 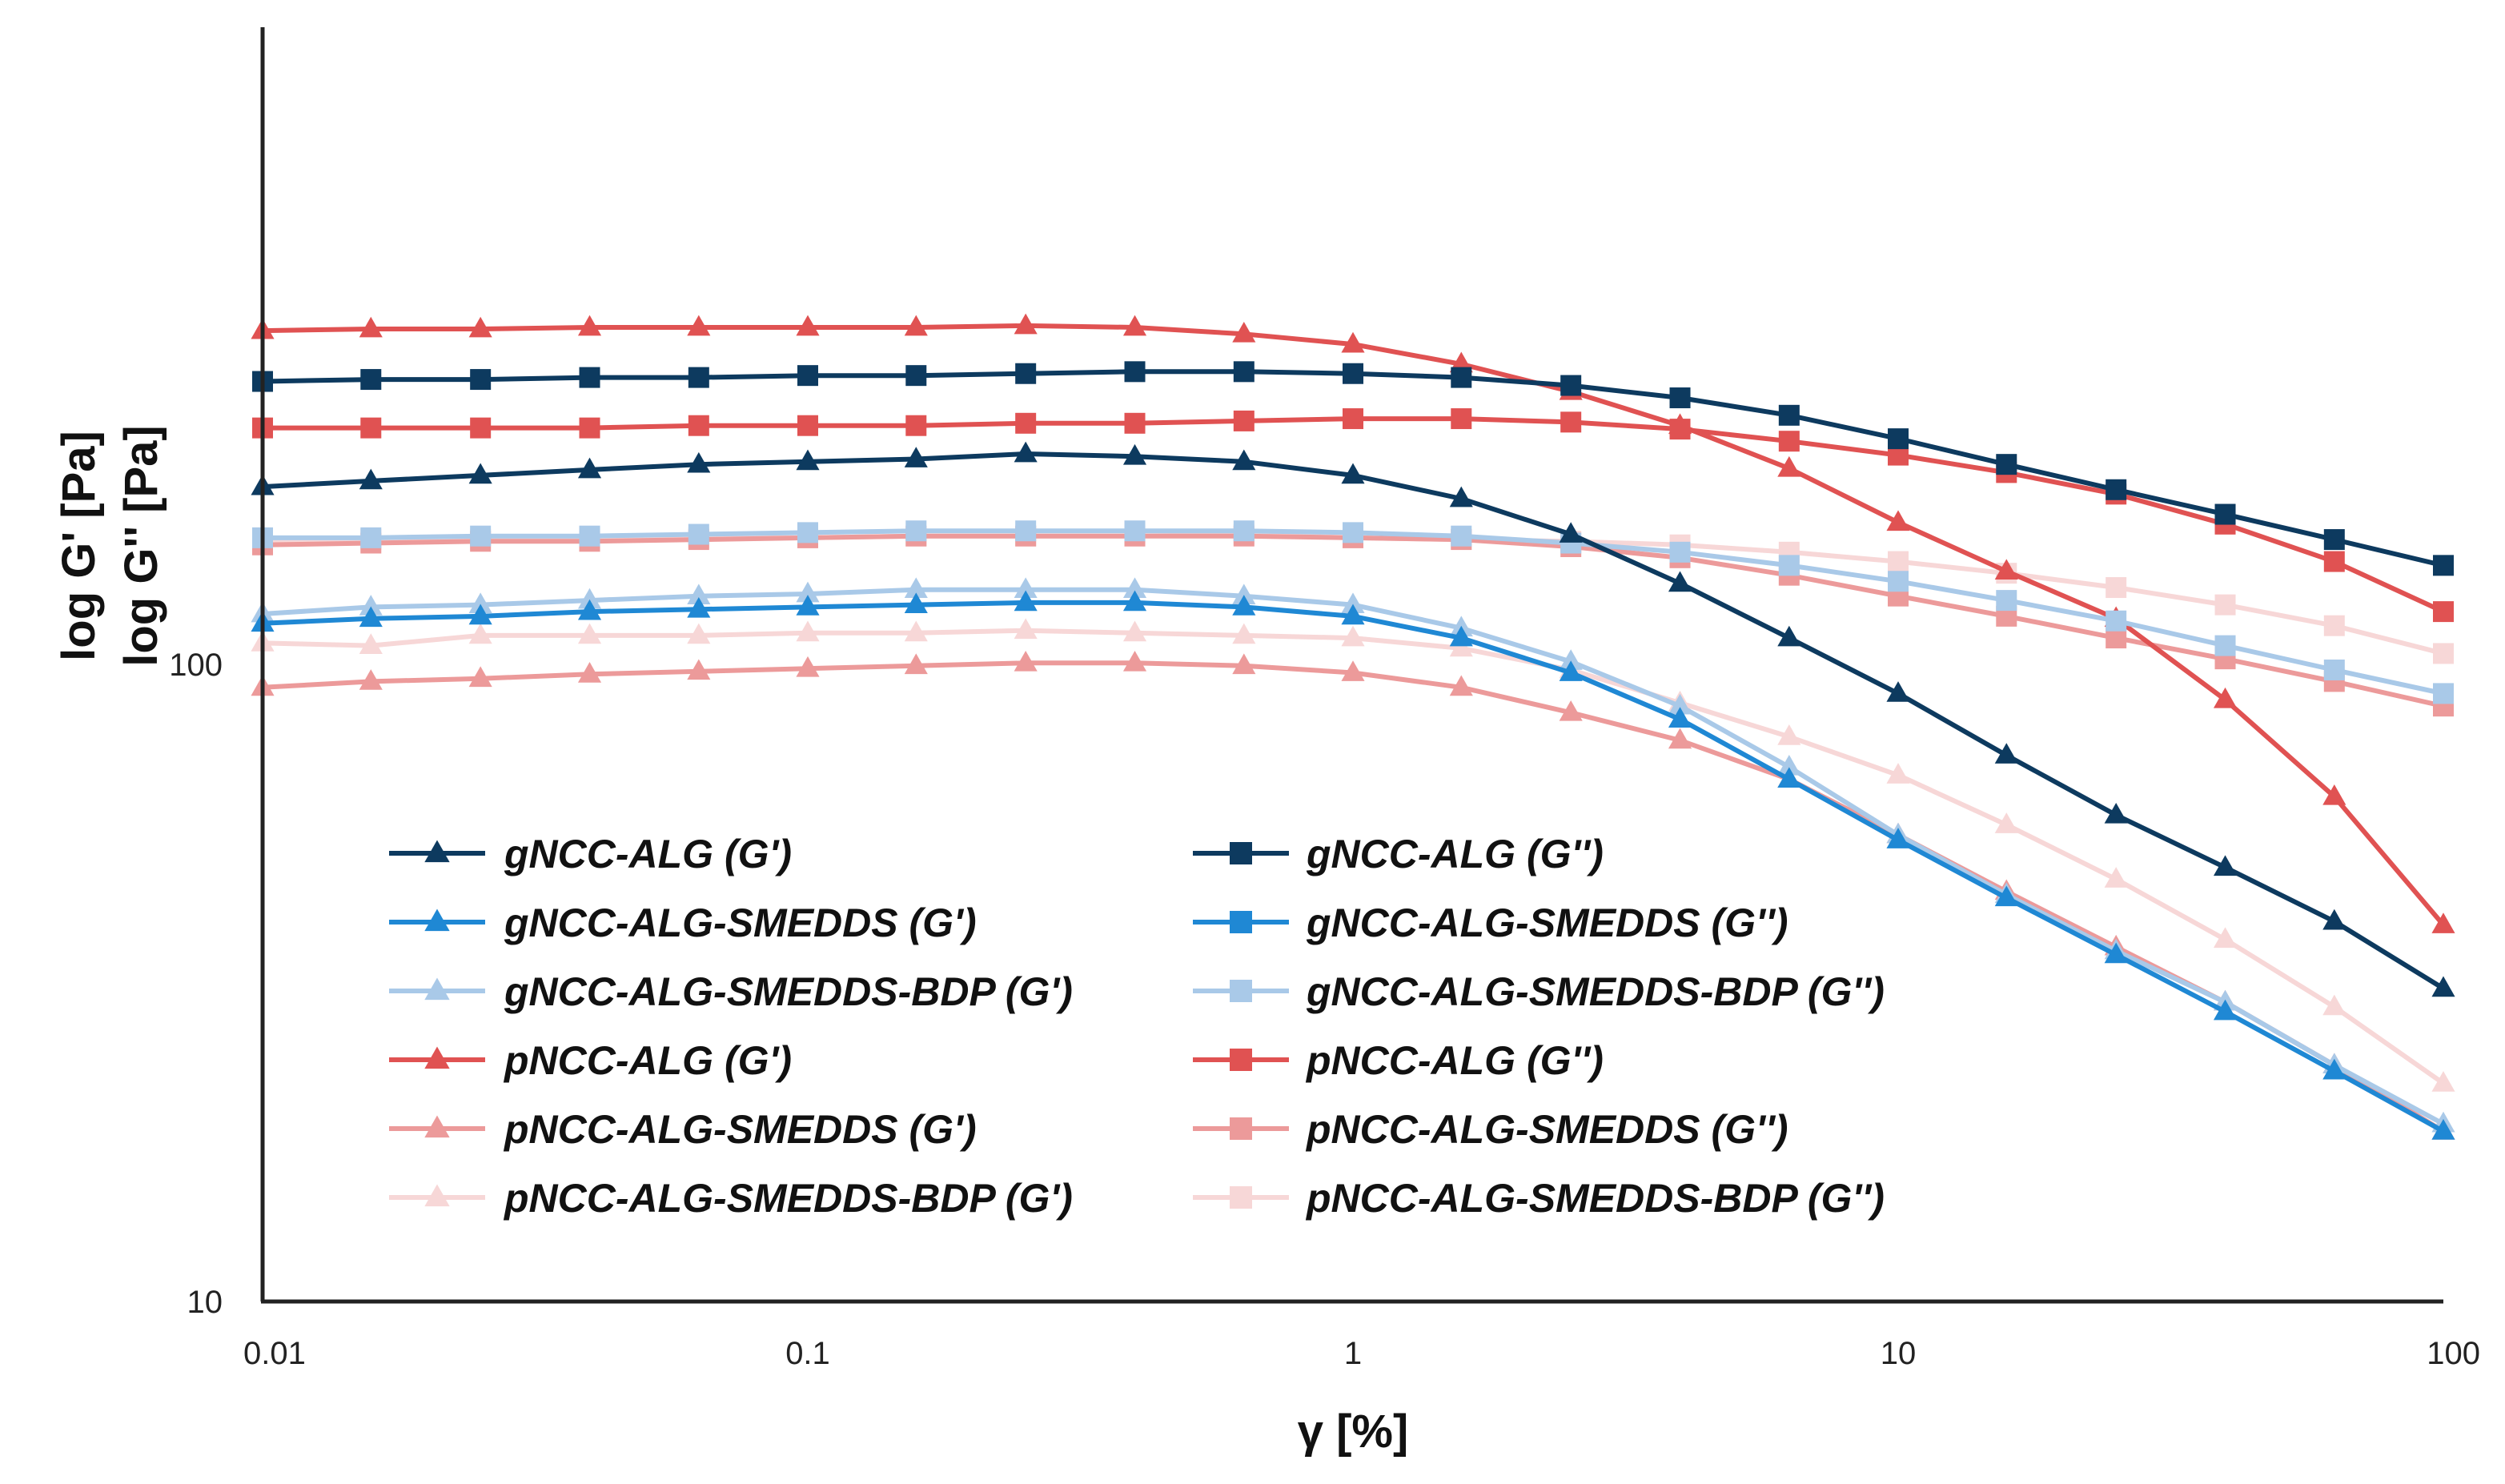 What do you see at coordinates (1454, 1060) in the screenshot?
I see `legend-label-pncc-alg-g-g2: pNCC-ALG (G'')` at bounding box center [1454, 1060].